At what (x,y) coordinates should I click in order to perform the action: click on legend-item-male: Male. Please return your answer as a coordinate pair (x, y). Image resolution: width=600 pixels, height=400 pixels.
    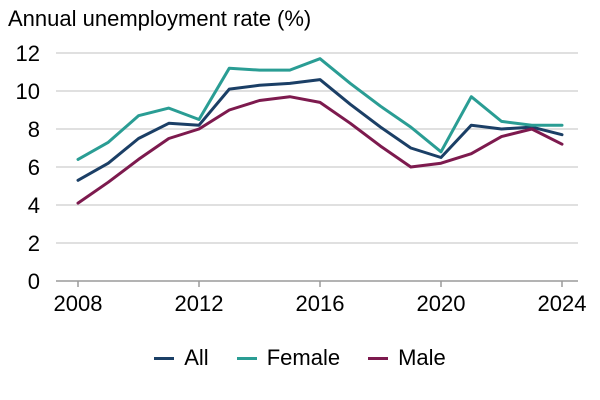
    Looking at the image, I should click on (407, 358).